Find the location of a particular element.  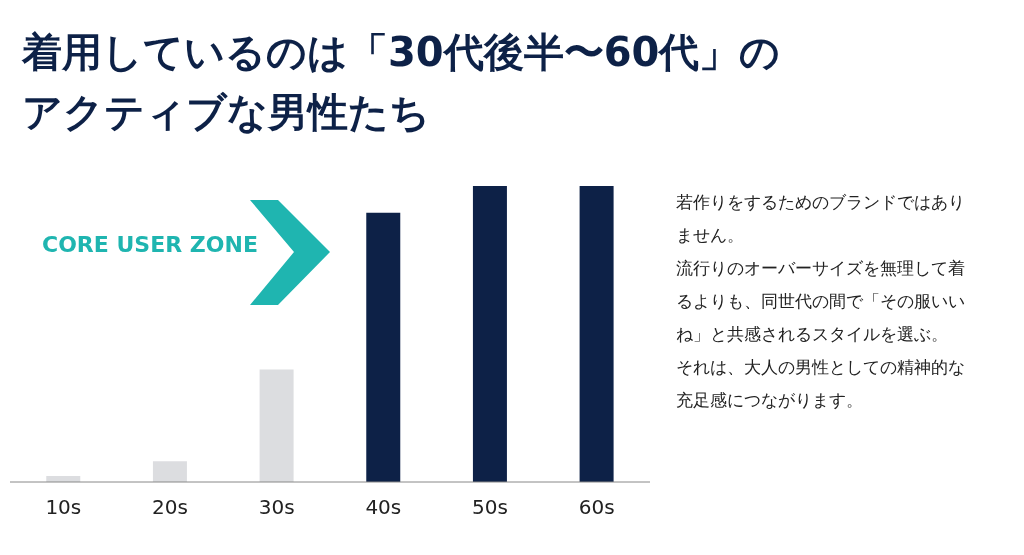

text: 若作りをするためのブランドではありません。 is located at coordinates (821, 219).